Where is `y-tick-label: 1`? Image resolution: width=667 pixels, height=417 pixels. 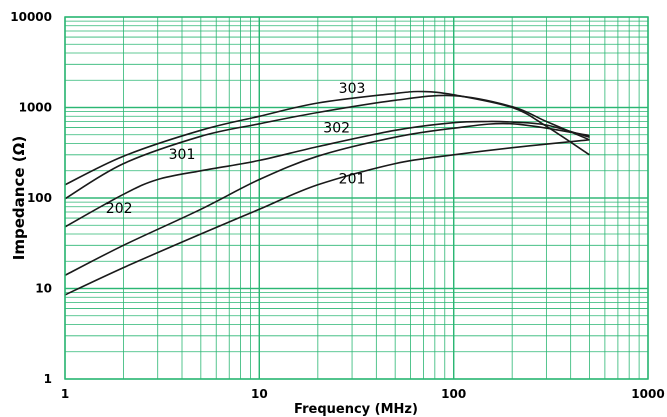 y-tick-label: 1 is located at coordinates (48, 379).